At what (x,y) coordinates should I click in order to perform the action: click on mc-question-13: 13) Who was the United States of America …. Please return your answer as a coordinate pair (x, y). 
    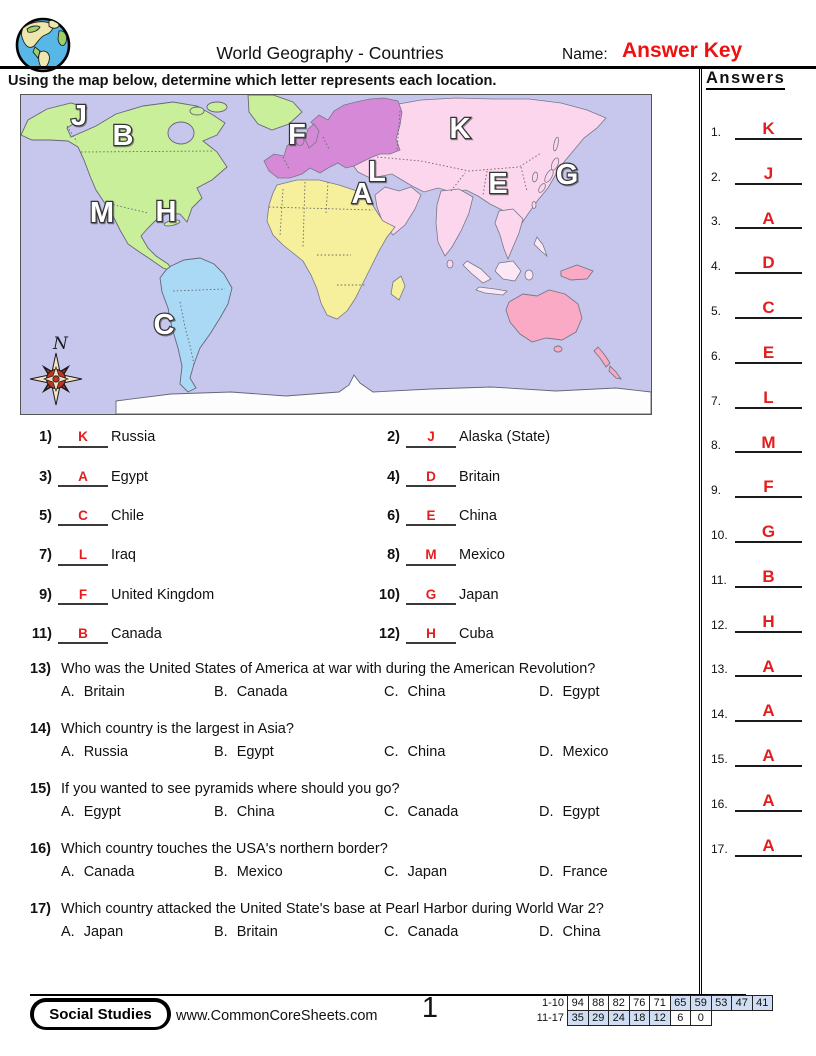
    Looking at the image, I should click on (365, 681).